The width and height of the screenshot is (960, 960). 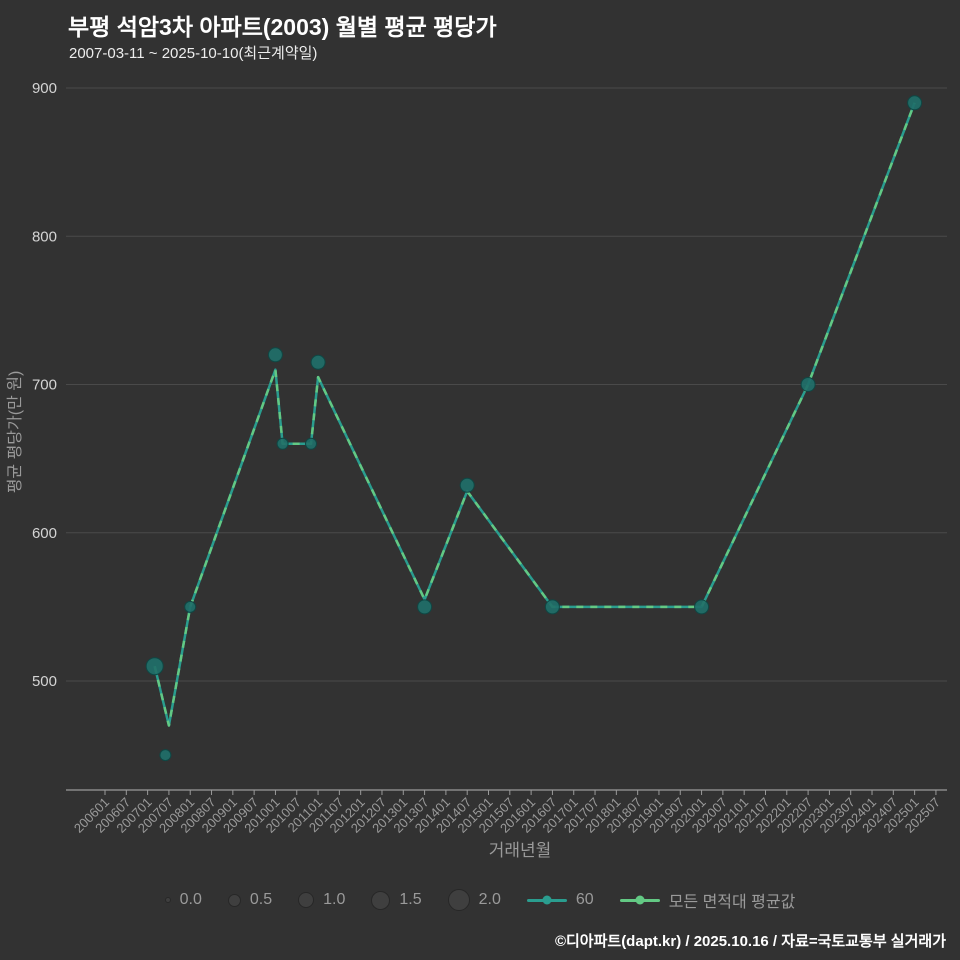 I want to click on series-legend-item: 60, so click(x=560, y=900).